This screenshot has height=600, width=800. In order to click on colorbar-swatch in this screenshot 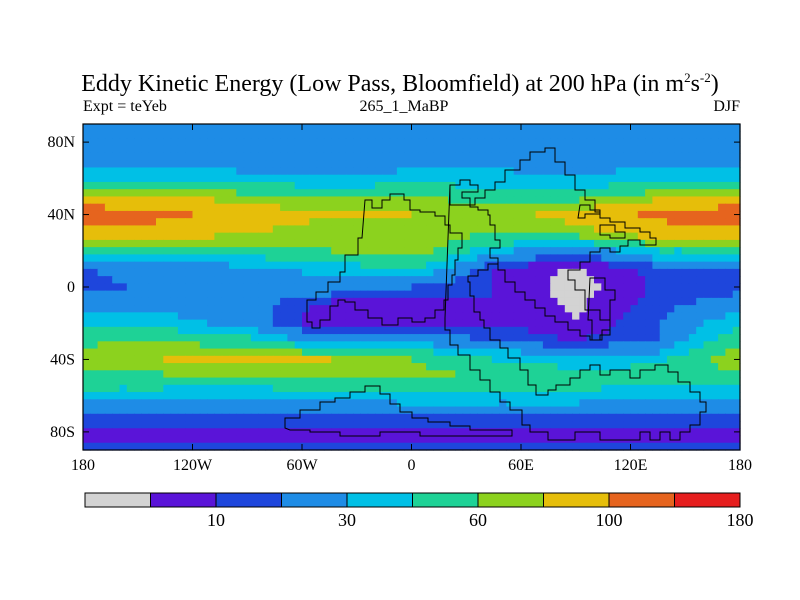, I will do `click(510, 500)`.